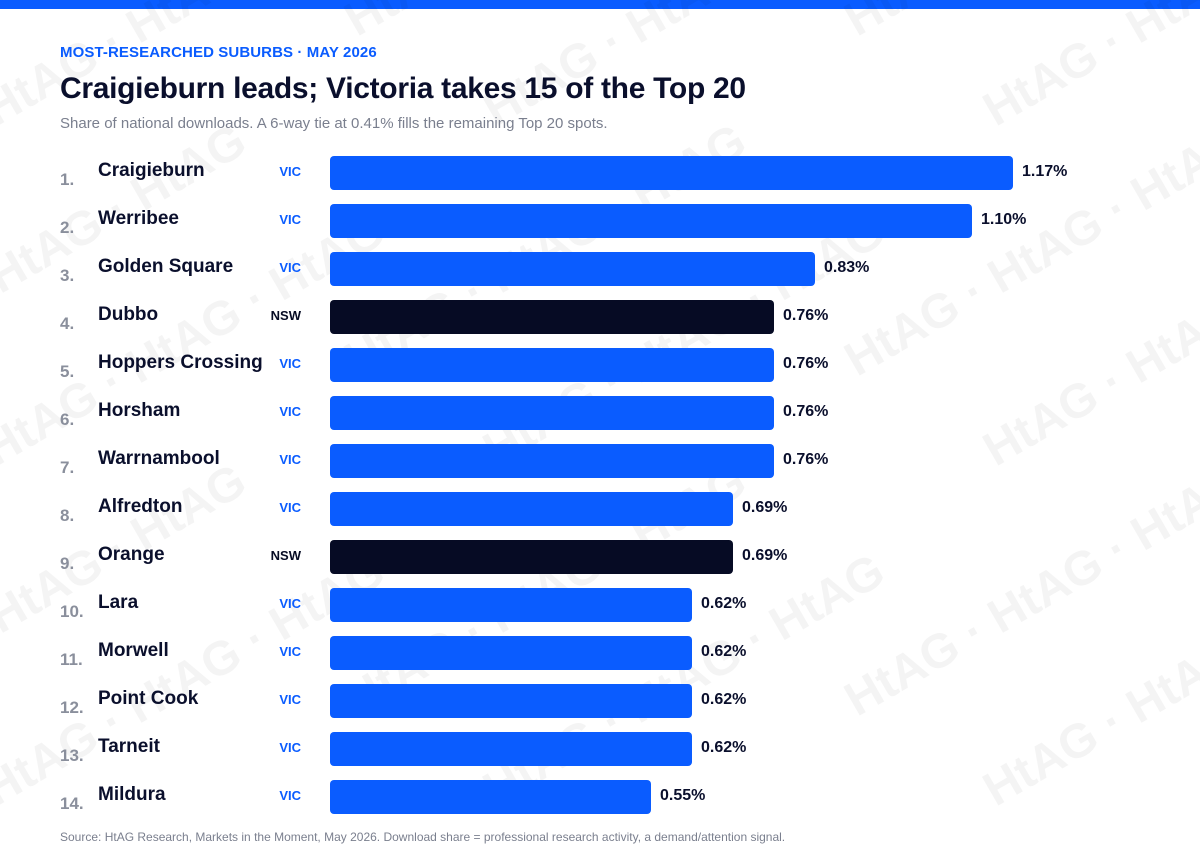  Describe the element at coordinates (67, 563) in the screenshot. I see `rank-label: 9.` at that location.